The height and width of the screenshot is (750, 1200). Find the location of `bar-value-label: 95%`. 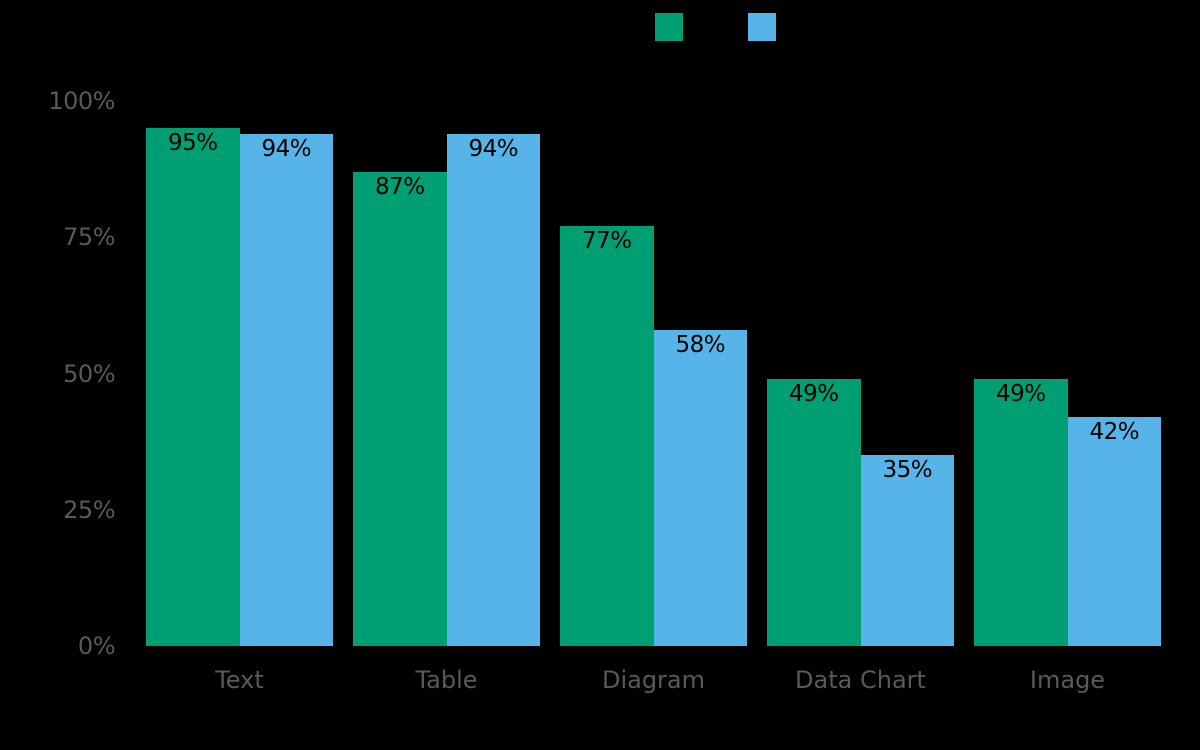

bar-value-label: 95% is located at coordinates (192, 143).